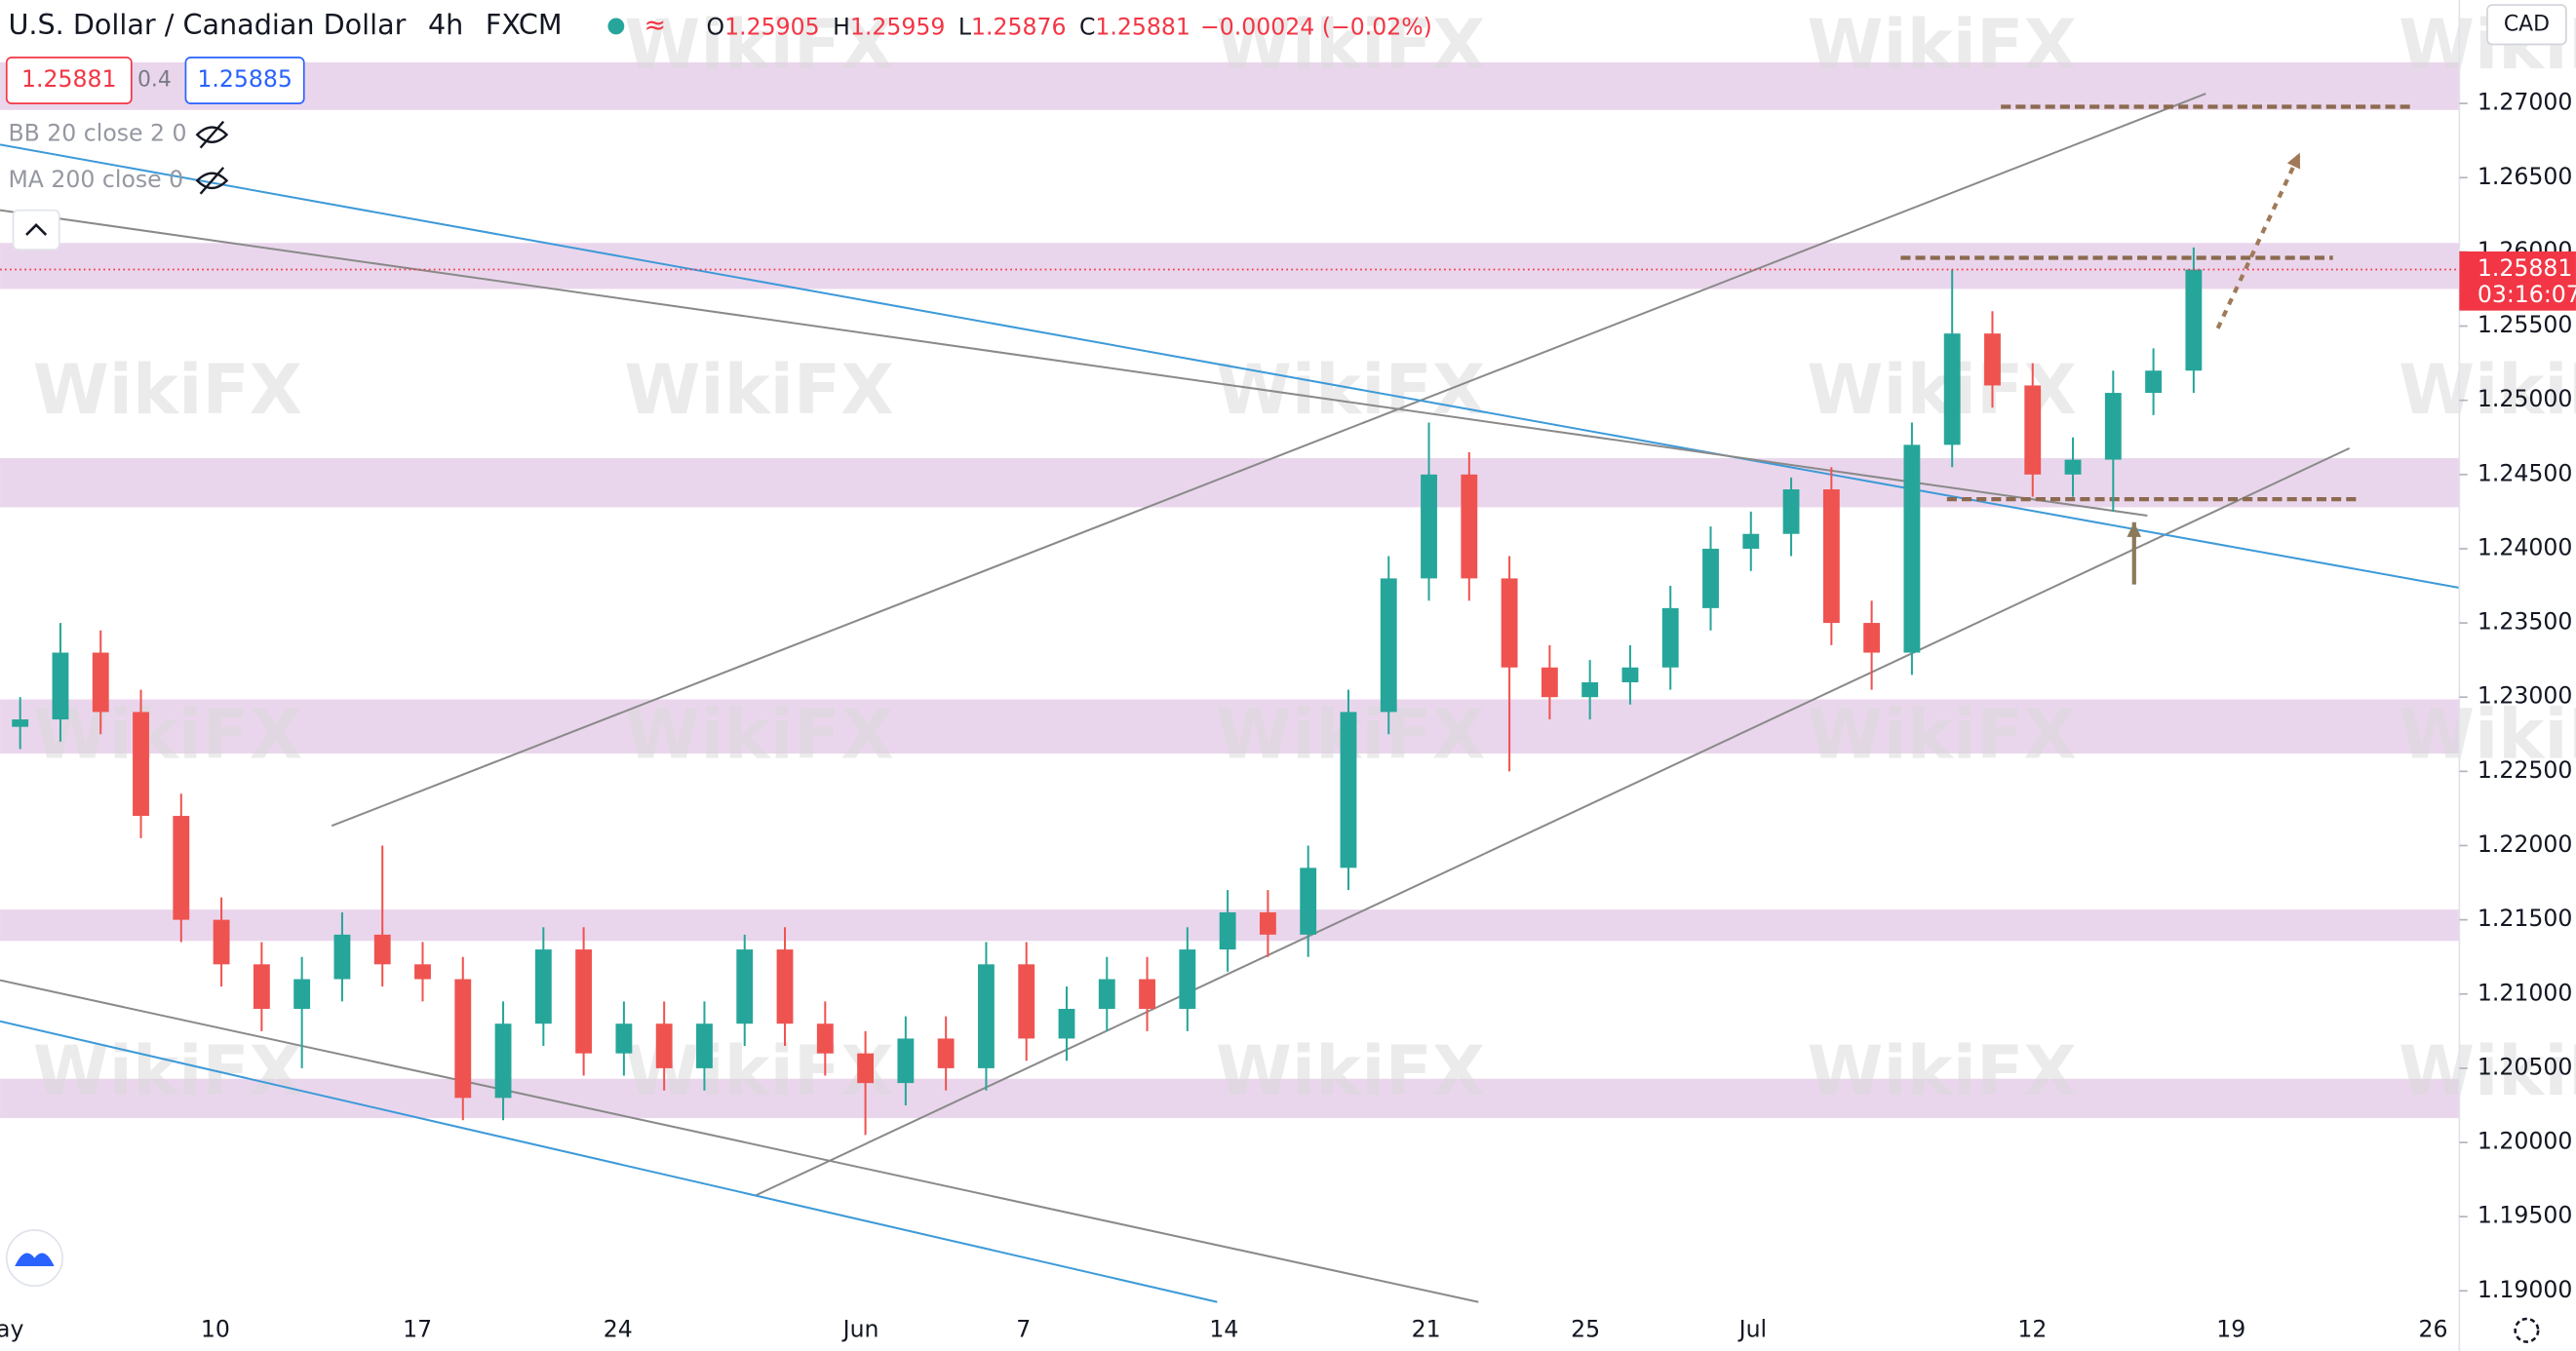 The image size is (2576, 1351). Describe the element at coordinates (2258, 240) in the screenshot. I see `arrow` at that location.